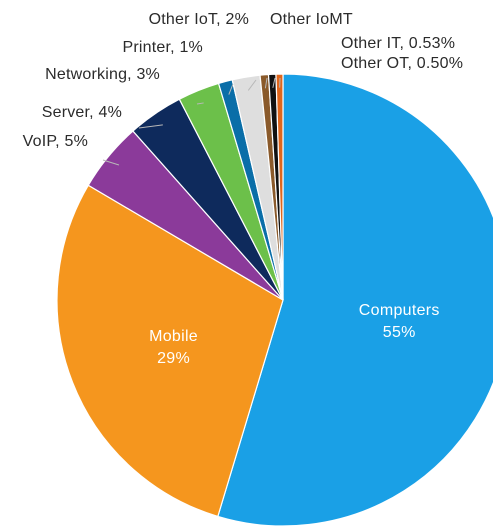  Describe the element at coordinates (173, 358) in the screenshot. I see `value-mobile: 29%` at that location.